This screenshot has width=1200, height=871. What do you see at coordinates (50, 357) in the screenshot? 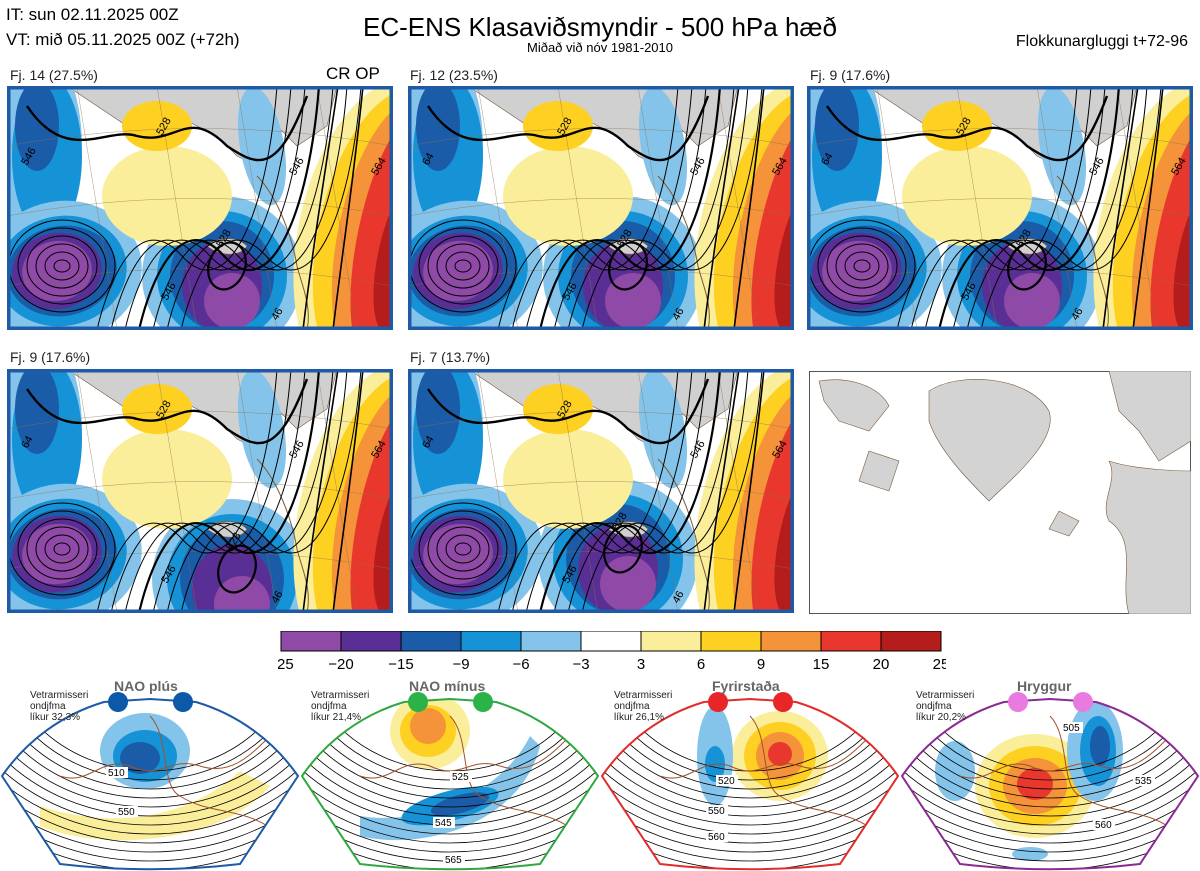
I see `cluster-label-4: Fj. 9 (17.6%)` at bounding box center [50, 357].